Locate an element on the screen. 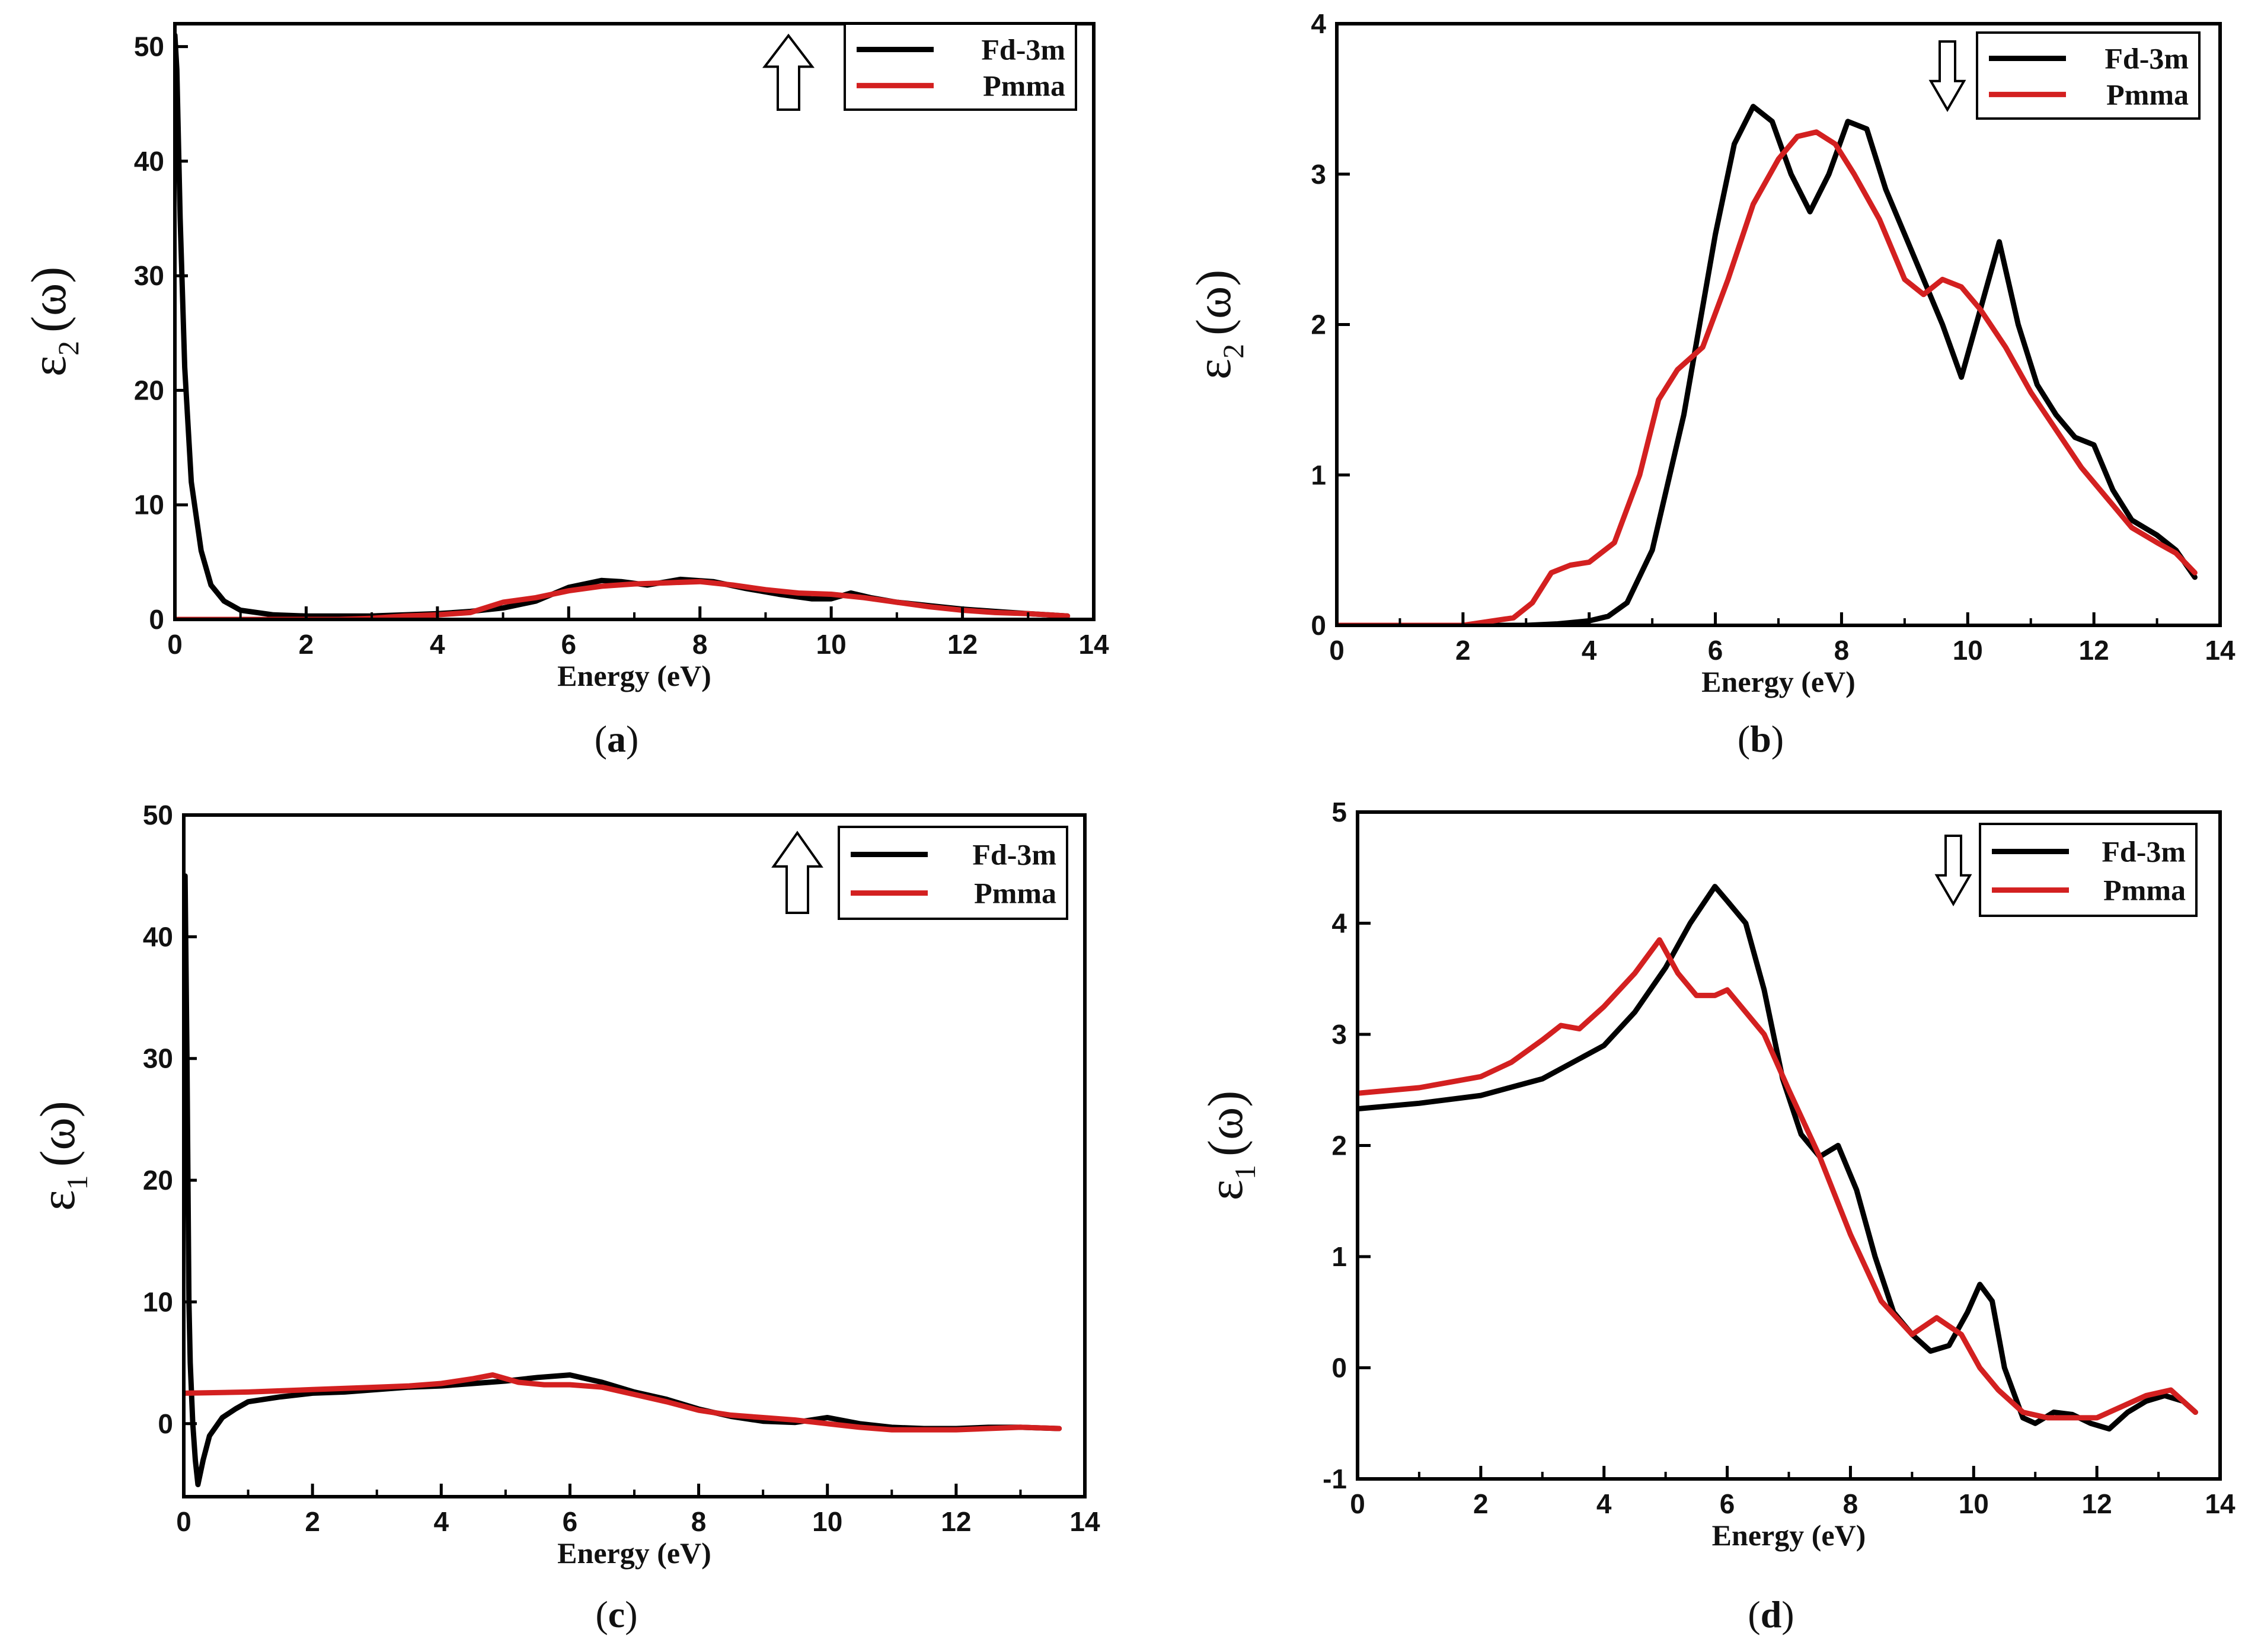 This screenshot has height=1652, width=2245. panel-caption-letter: c is located at coordinates (617, 1614).